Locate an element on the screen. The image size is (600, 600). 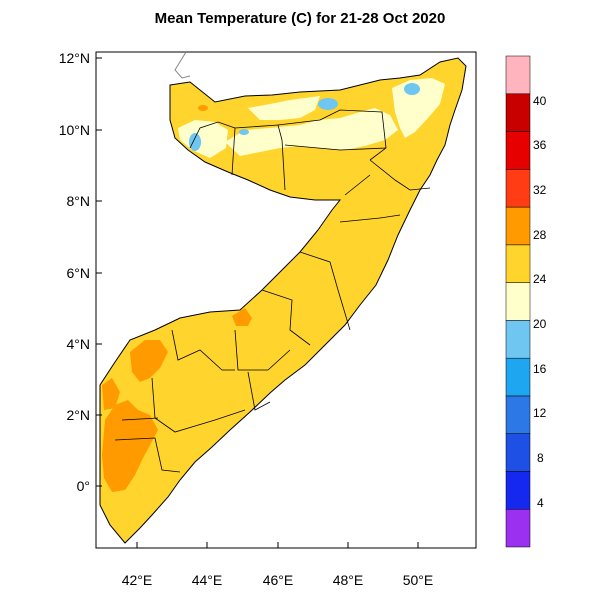
colorbar-label: 8 is located at coordinates (540, 458).